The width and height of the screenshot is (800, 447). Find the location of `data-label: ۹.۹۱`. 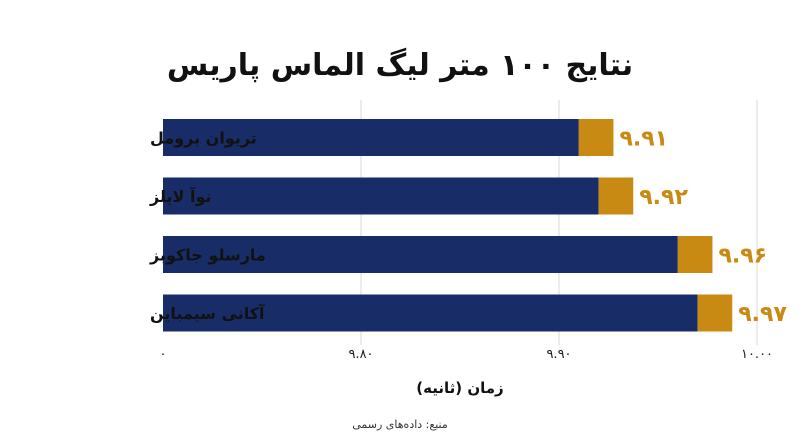

data-label: ۹.۹۱ is located at coordinates (643, 139).